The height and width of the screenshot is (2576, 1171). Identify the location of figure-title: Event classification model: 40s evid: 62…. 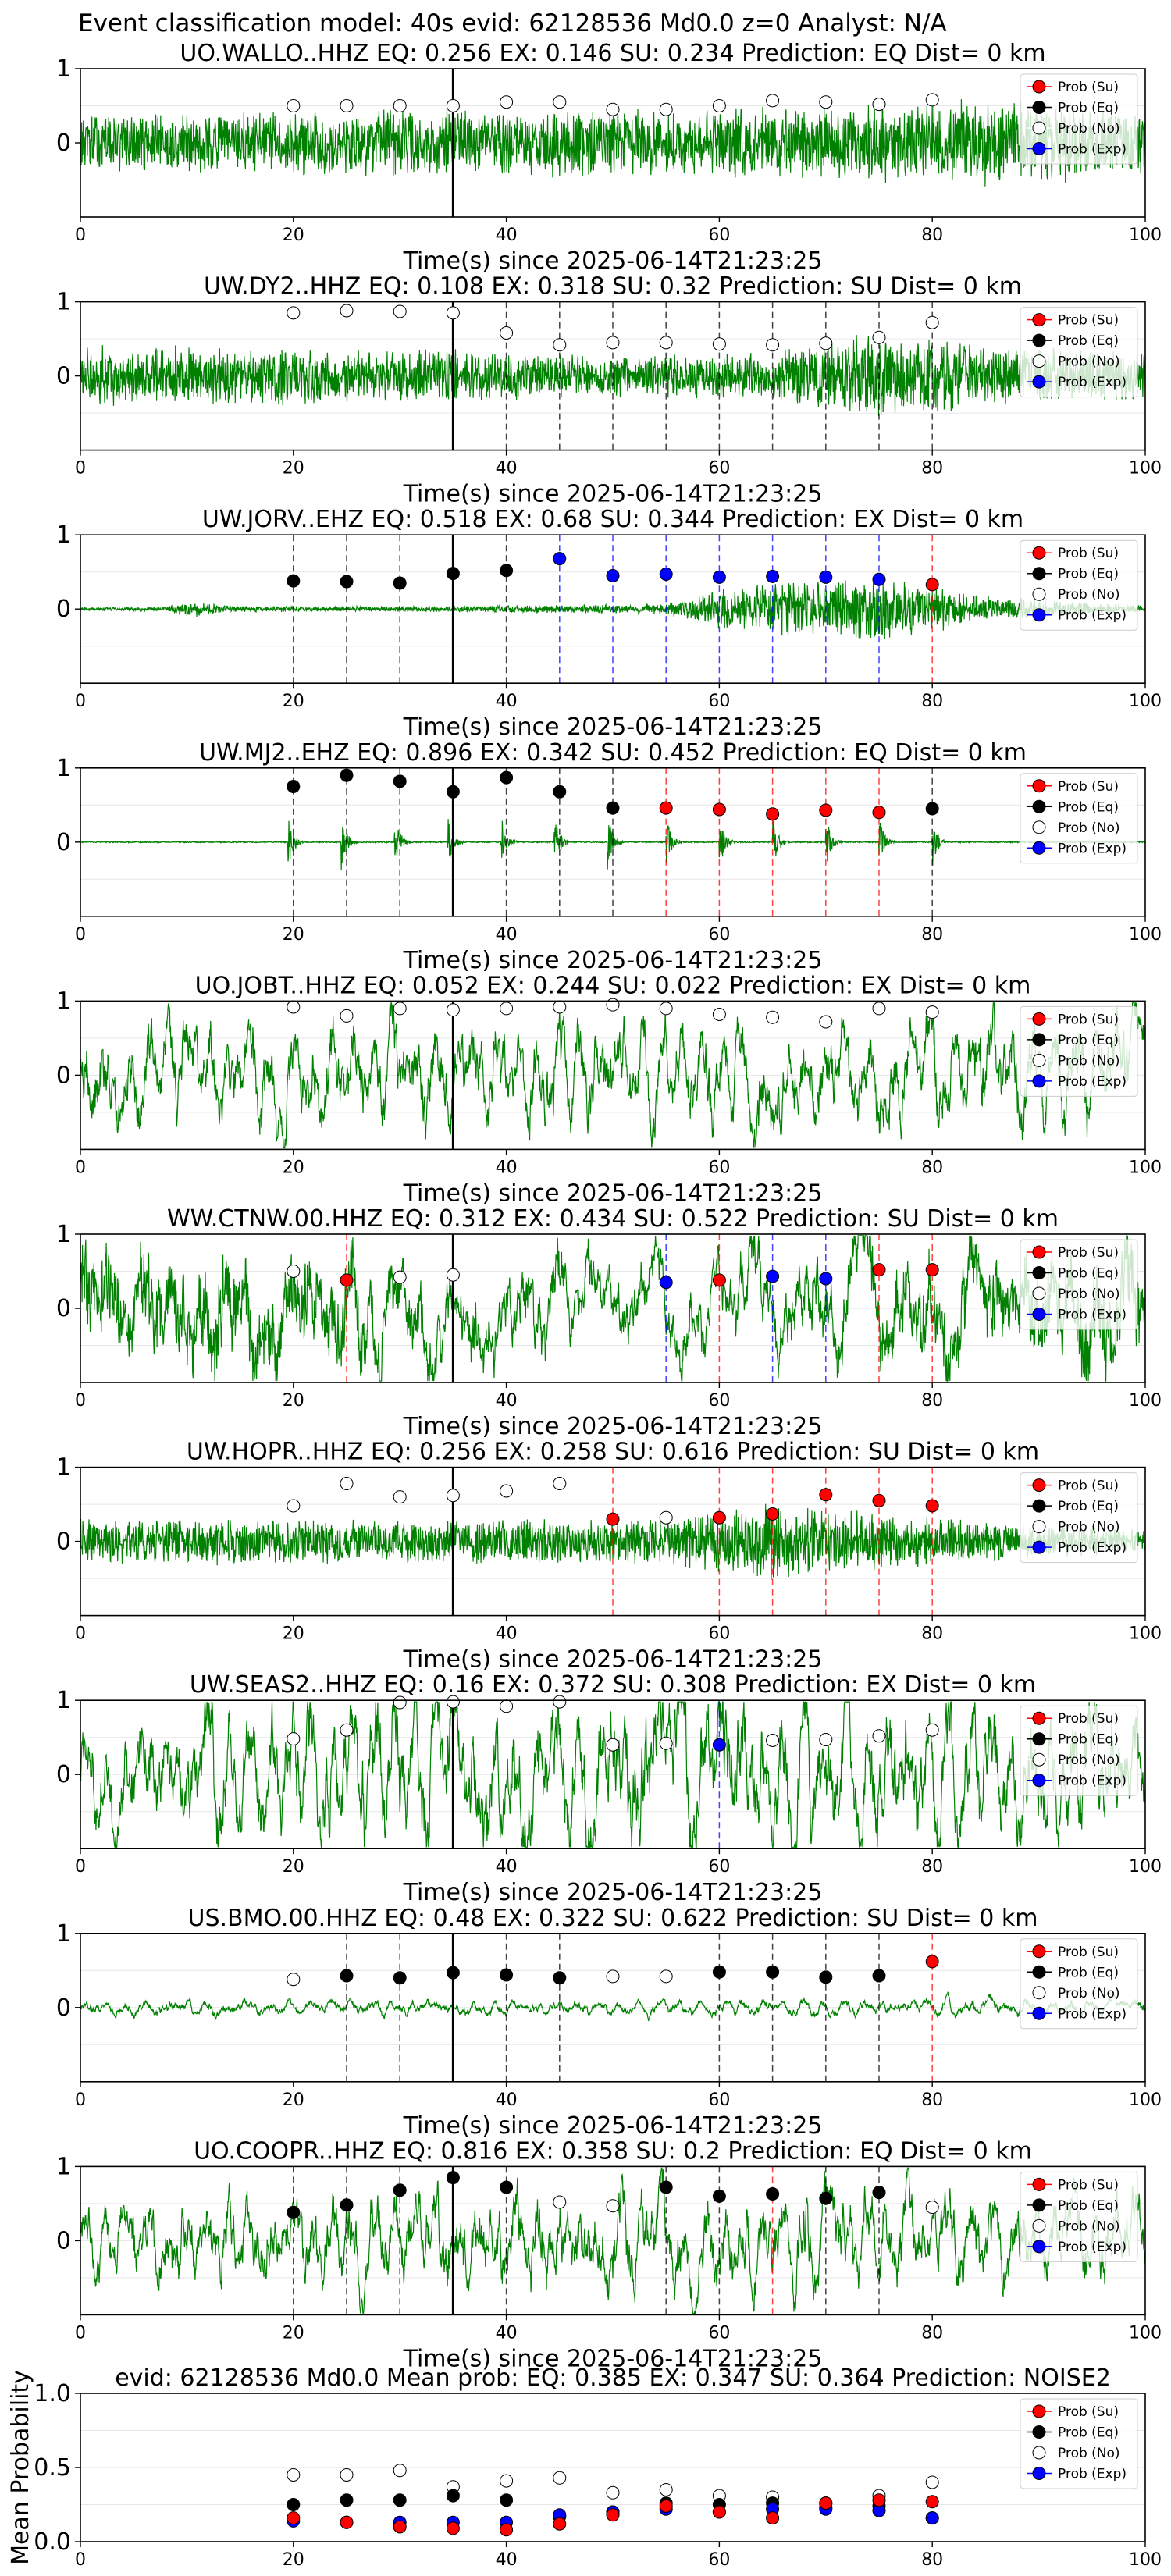
(512, 23).